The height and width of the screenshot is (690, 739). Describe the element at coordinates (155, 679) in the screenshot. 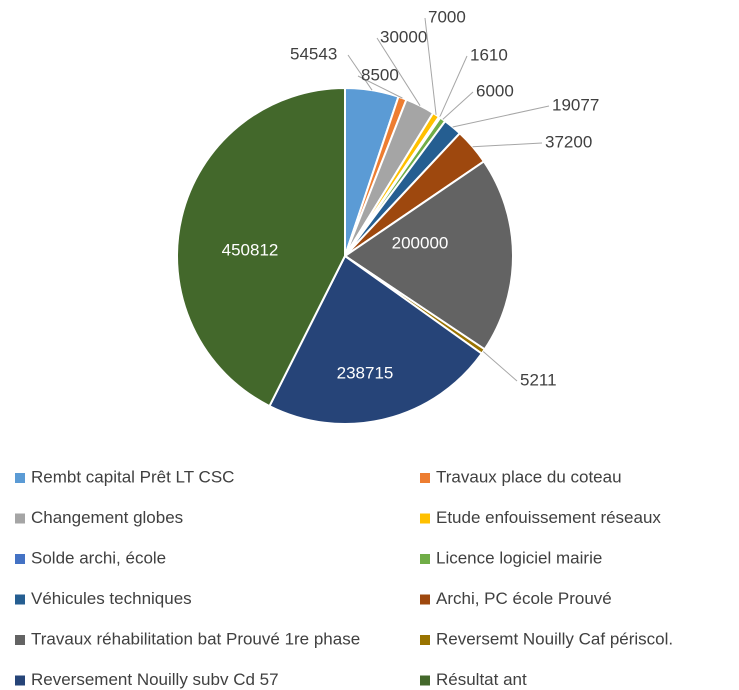

I see `legend-label: Reversement Nouilly subv Cd 57` at that location.